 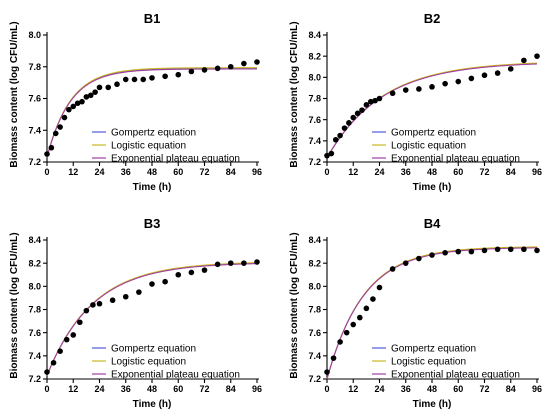 I want to click on panel-title: B1, so click(x=152, y=18).